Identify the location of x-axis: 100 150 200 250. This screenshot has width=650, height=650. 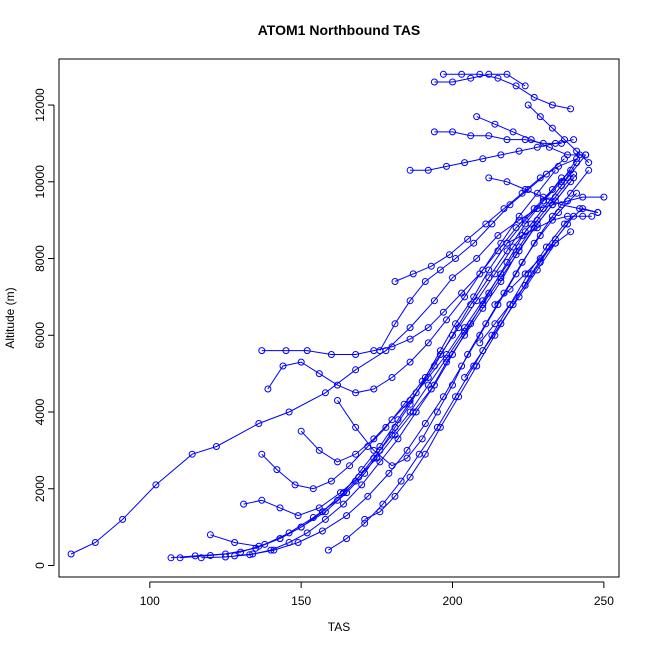
(377, 594).